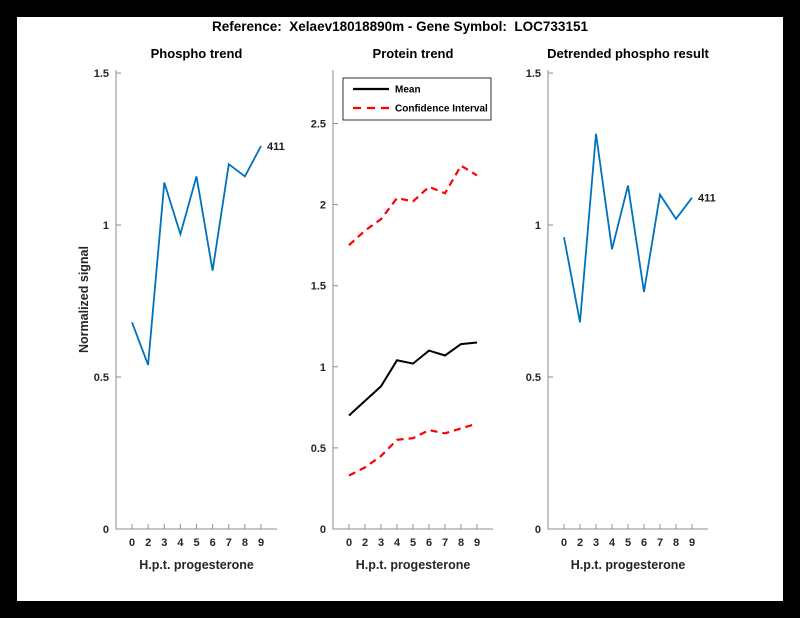 The width and height of the screenshot is (800, 618). What do you see at coordinates (413, 205) in the screenshot?
I see `ci-upper-line` at bounding box center [413, 205].